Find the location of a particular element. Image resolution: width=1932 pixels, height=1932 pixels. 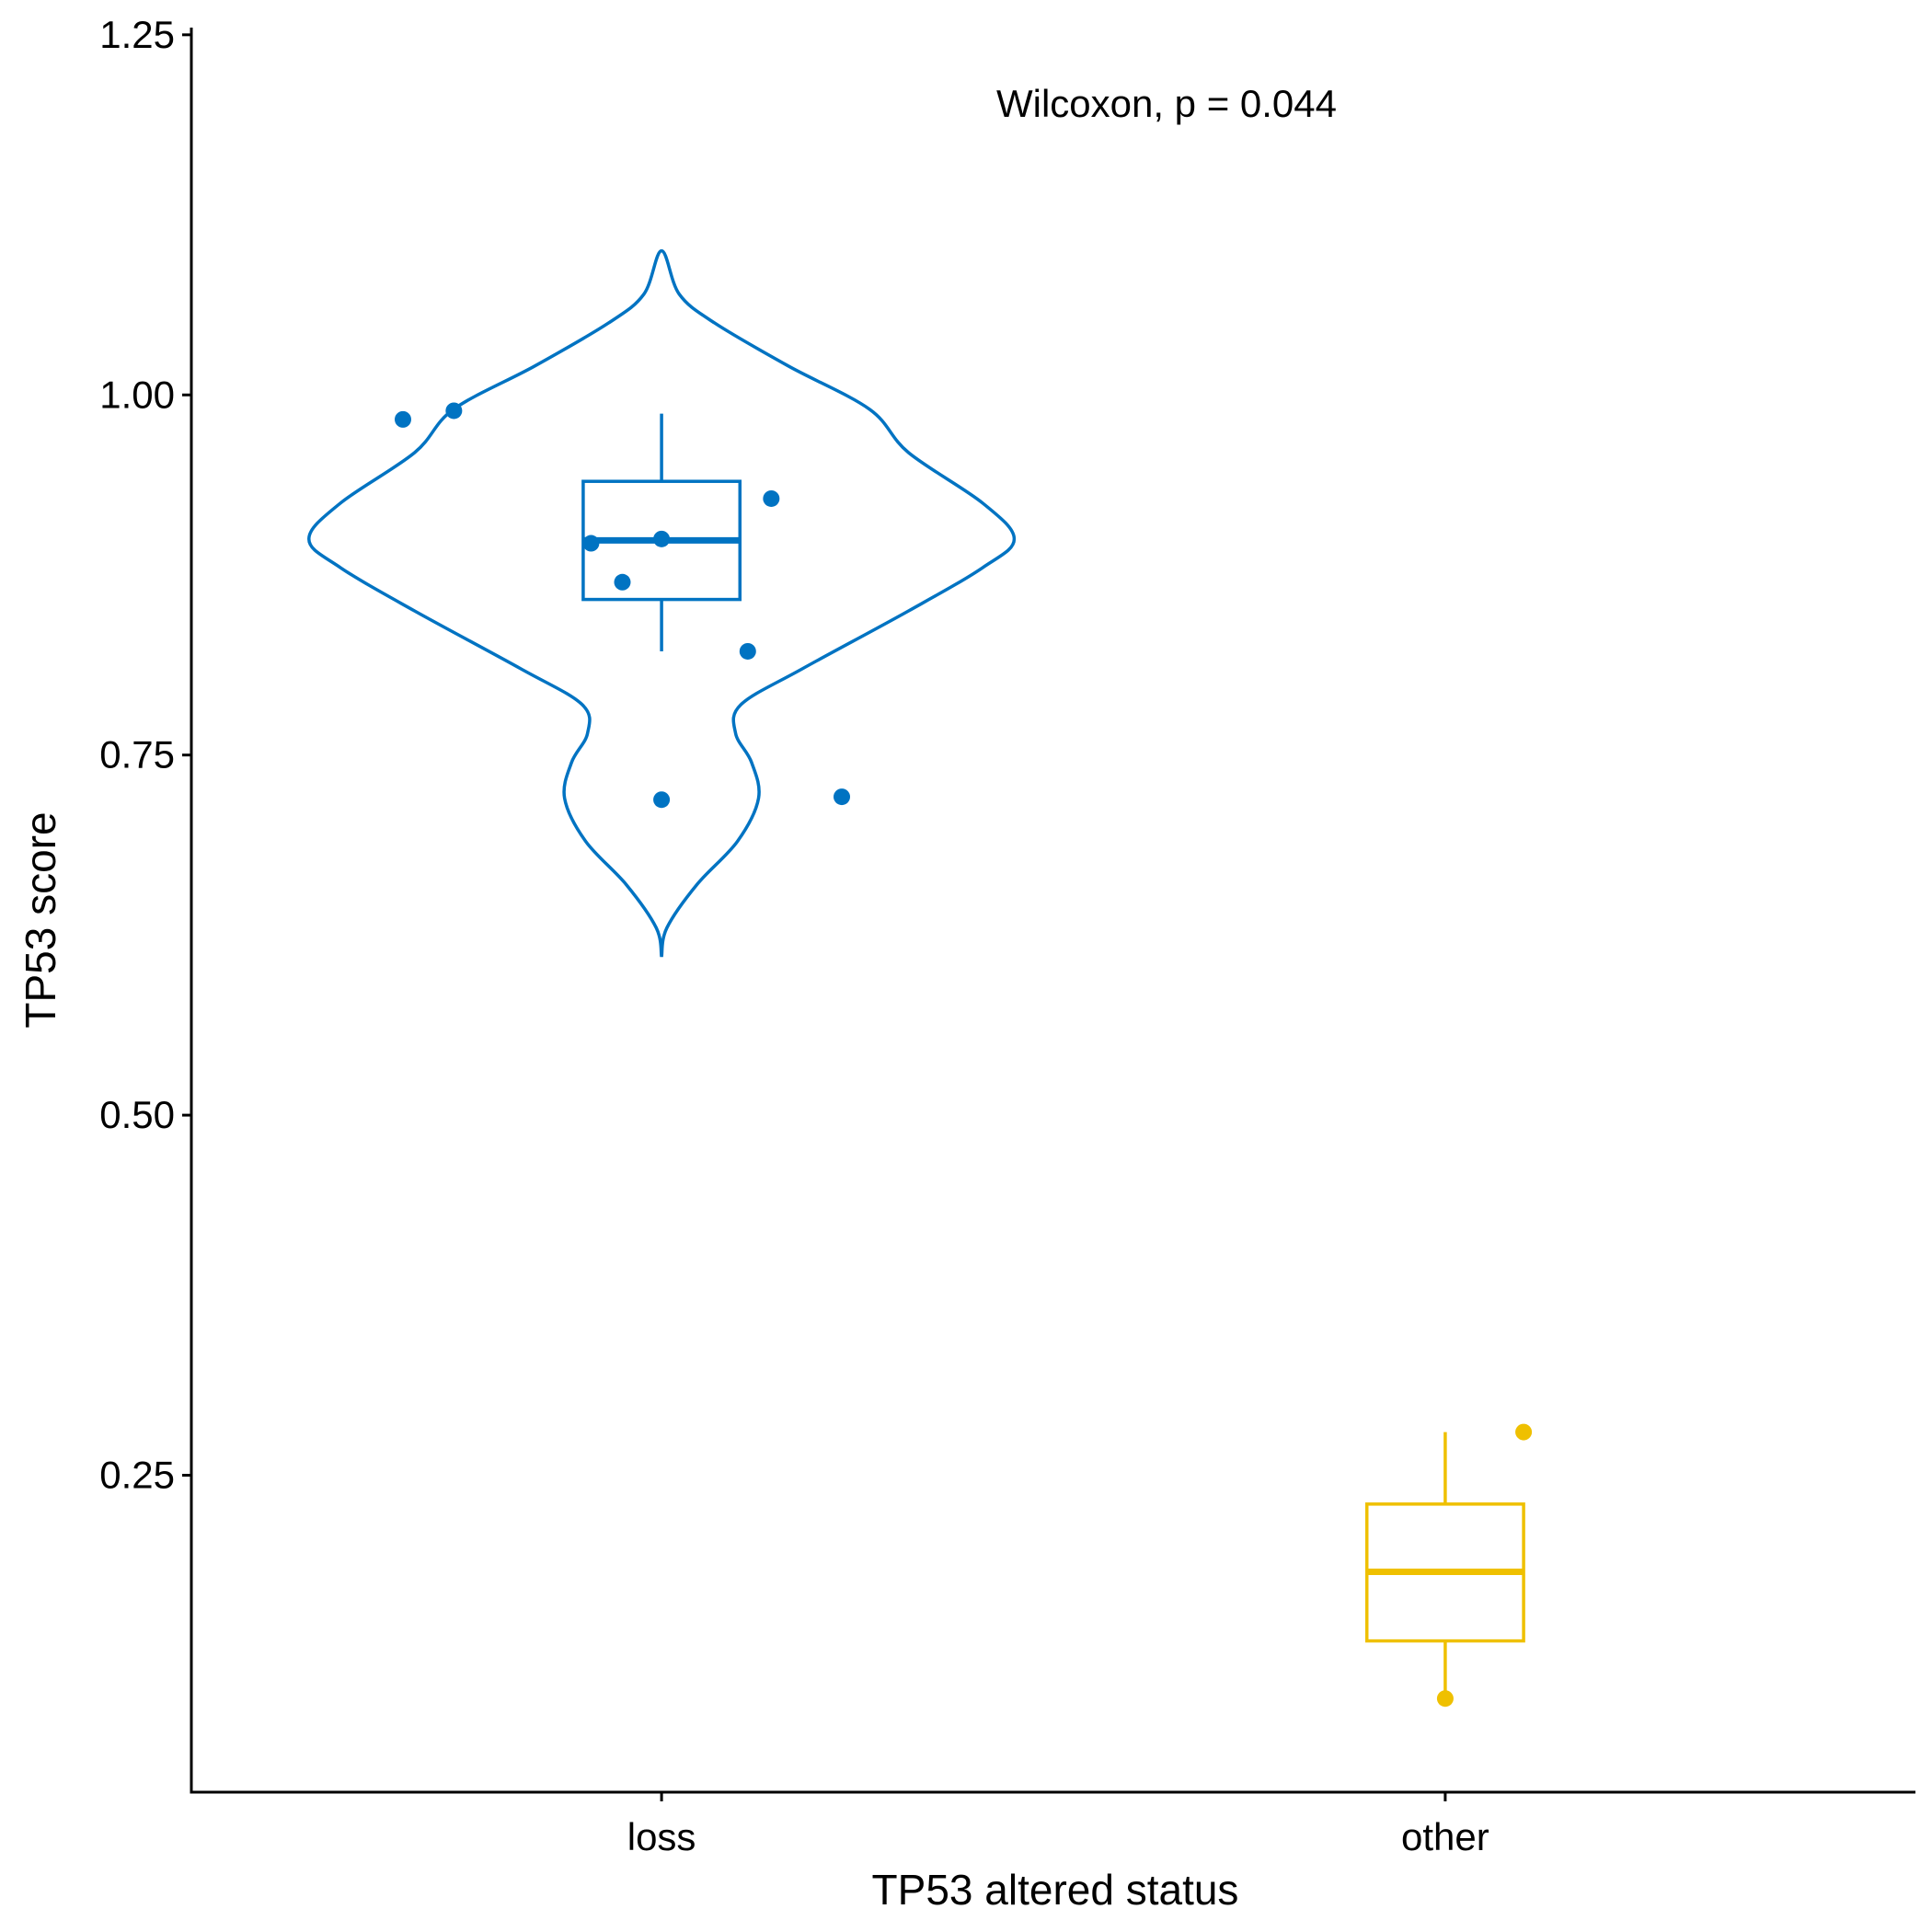

group-loss is located at coordinates (662, 603).